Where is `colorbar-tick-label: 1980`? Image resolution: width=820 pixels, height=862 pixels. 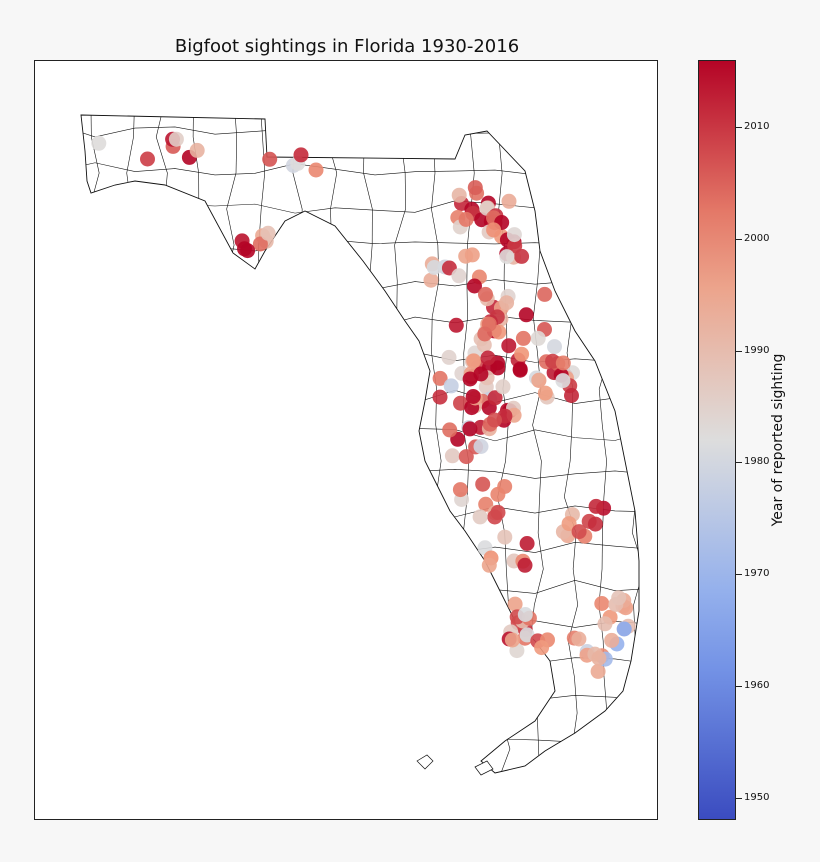 colorbar-tick-label: 1980 is located at coordinates (757, 462).